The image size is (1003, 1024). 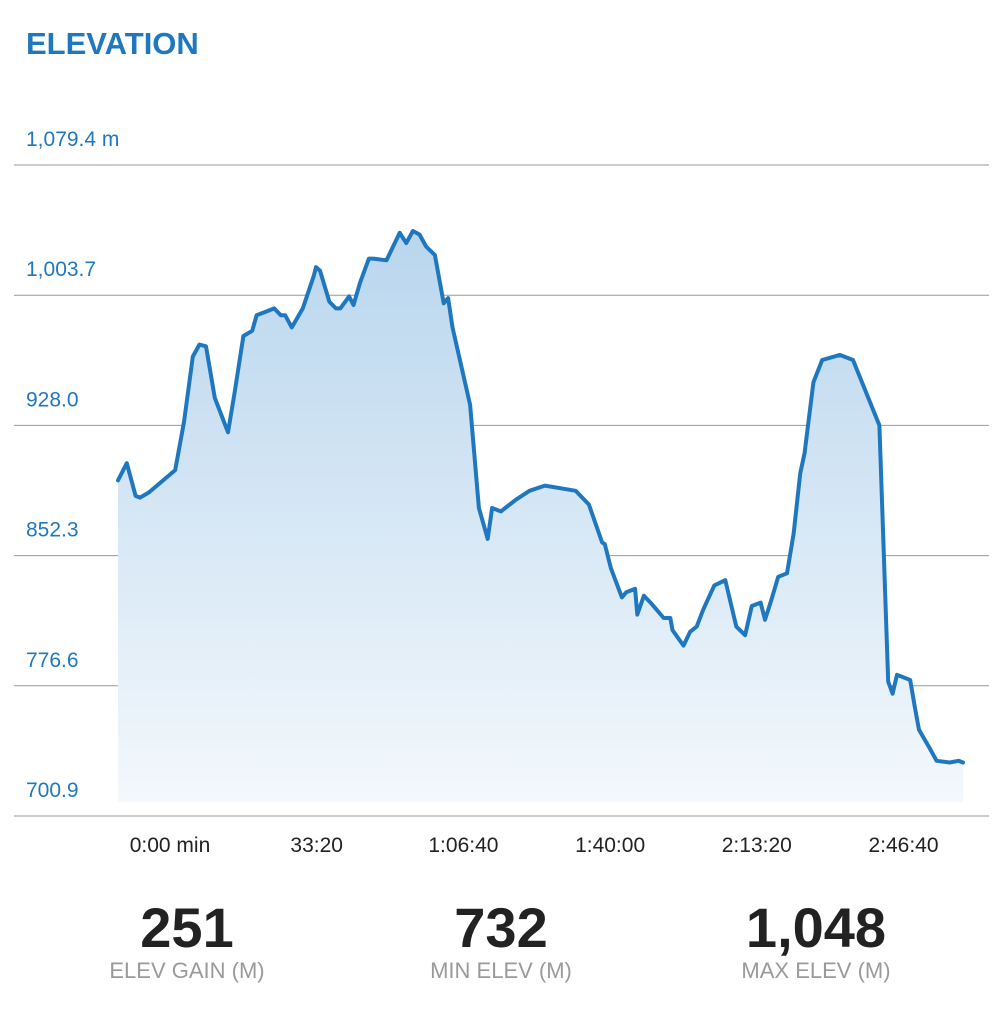 I want to click on x-tick-label: 1:40:00, so click(x=610, y=845).